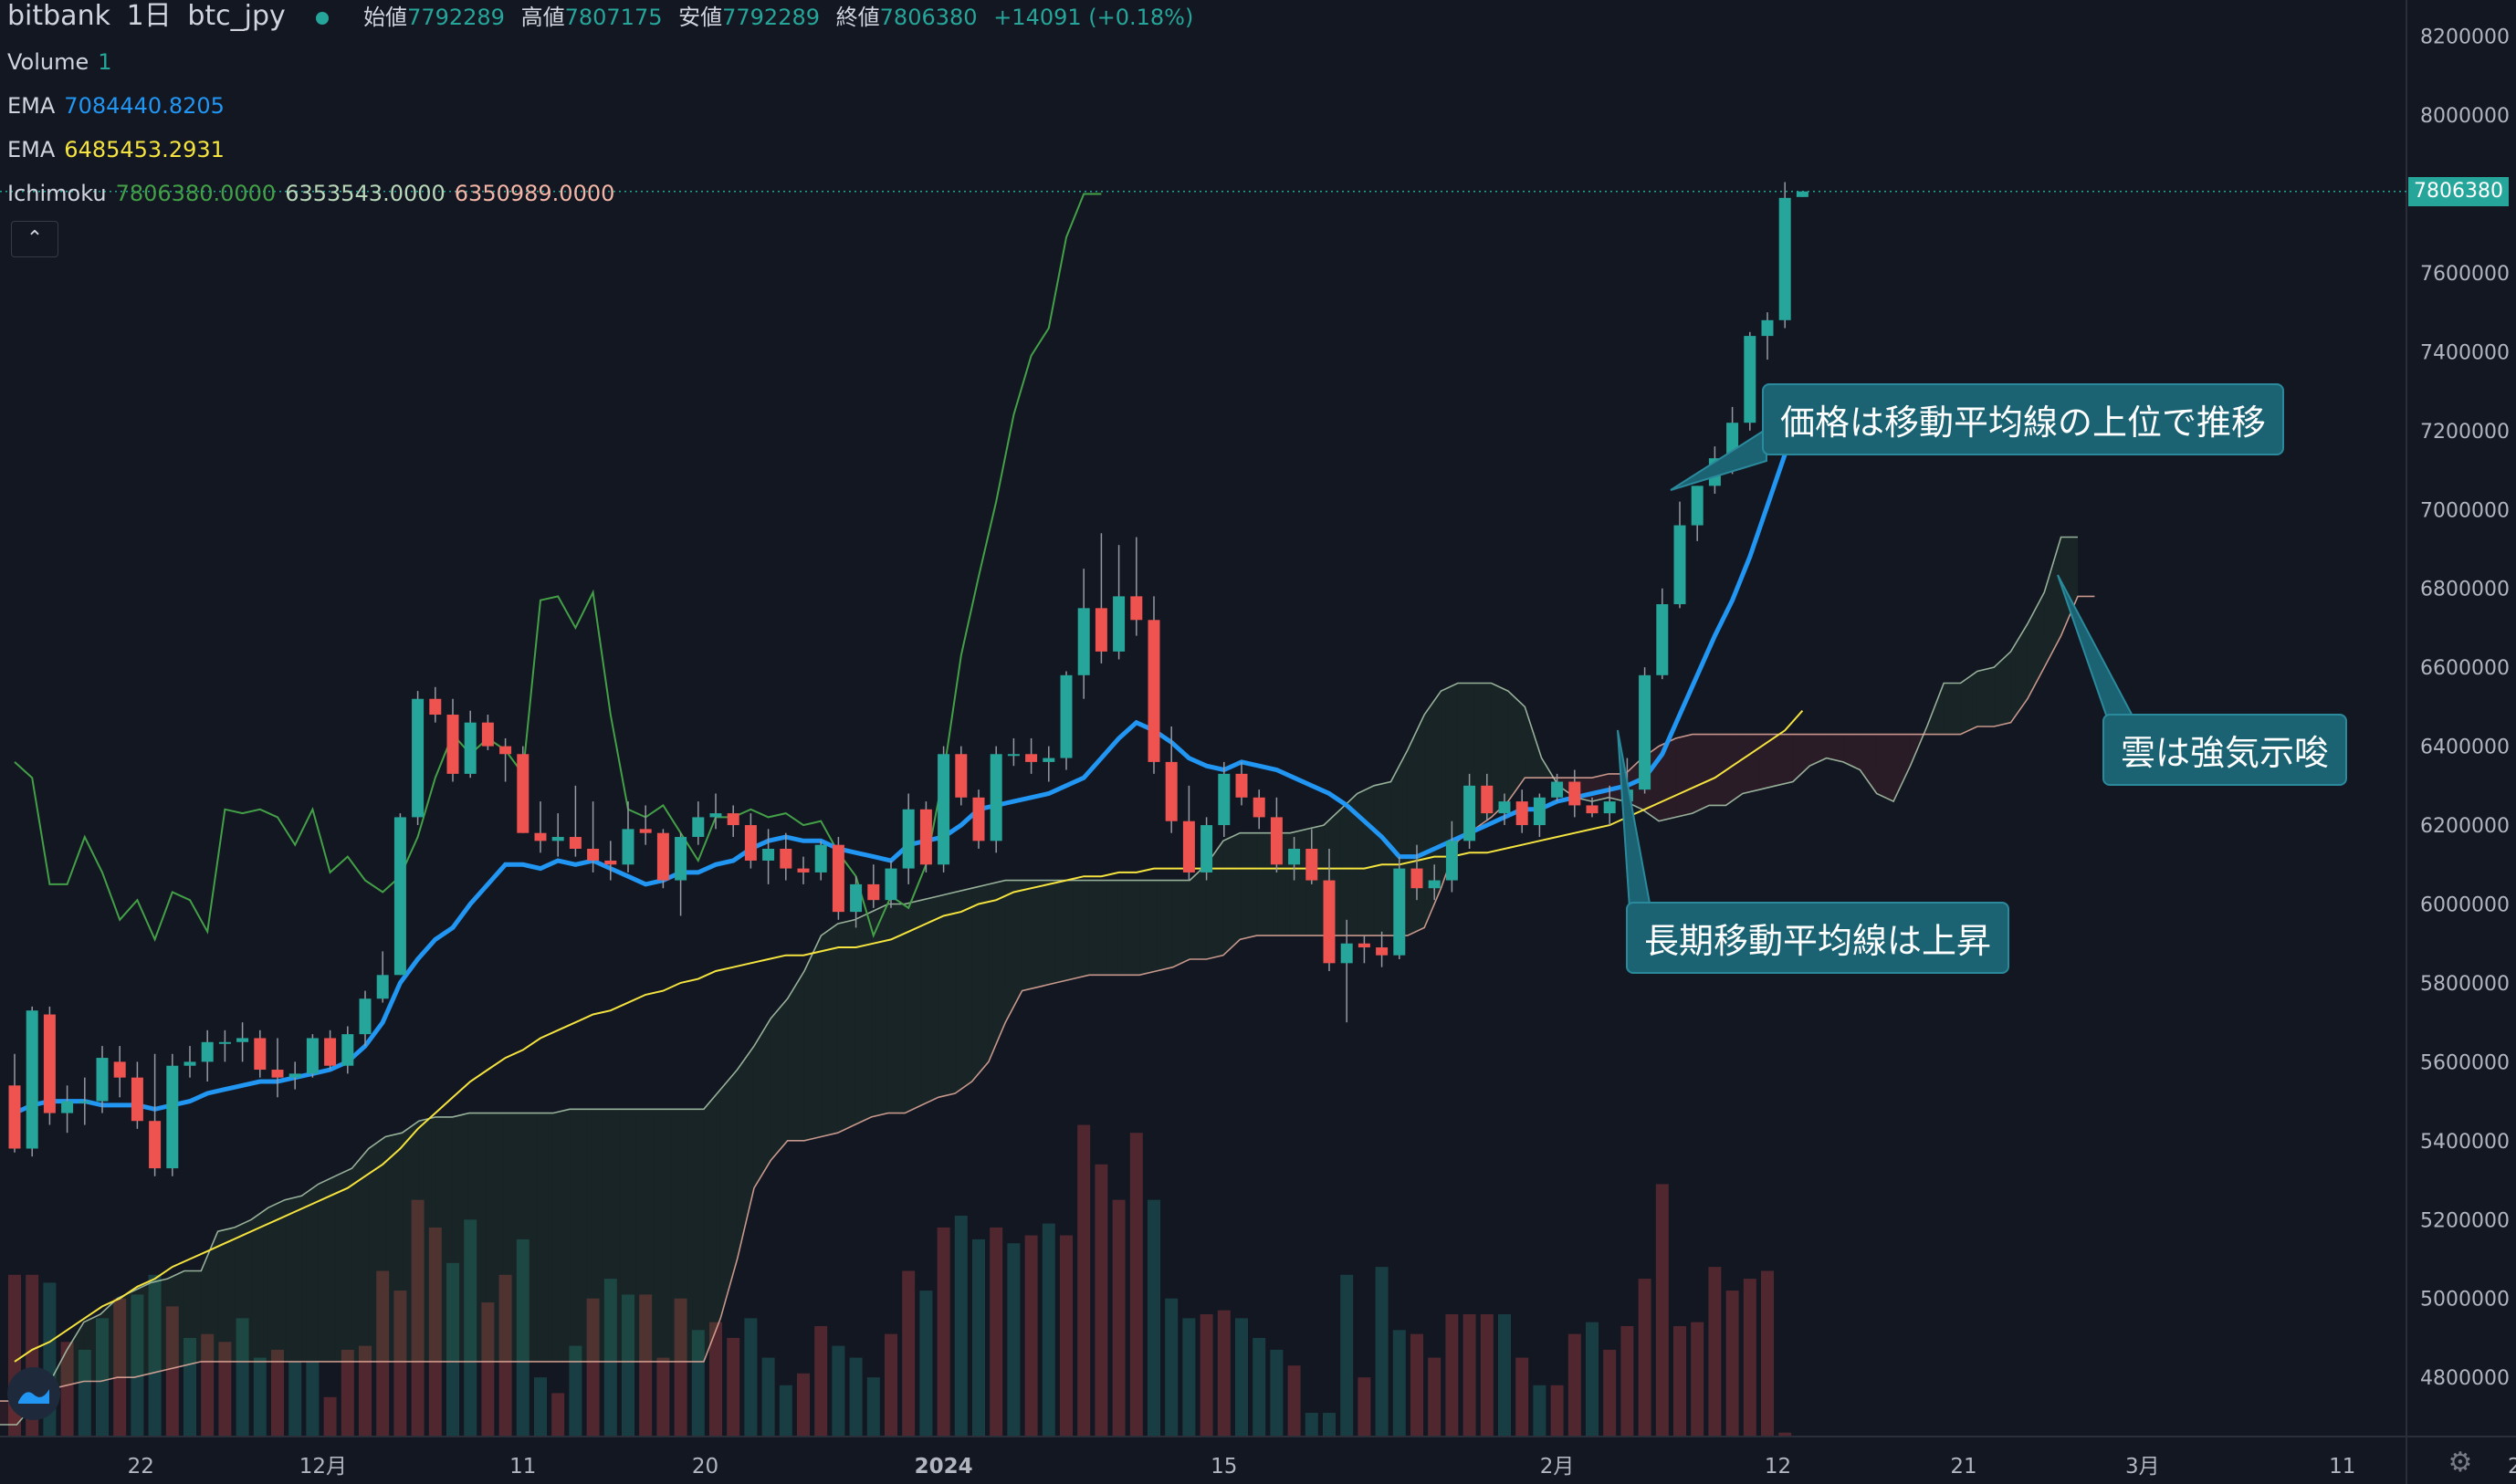 The image size is (2516, 1484). I want to click on y-tick-label: 7400000, so click(2465, 352).